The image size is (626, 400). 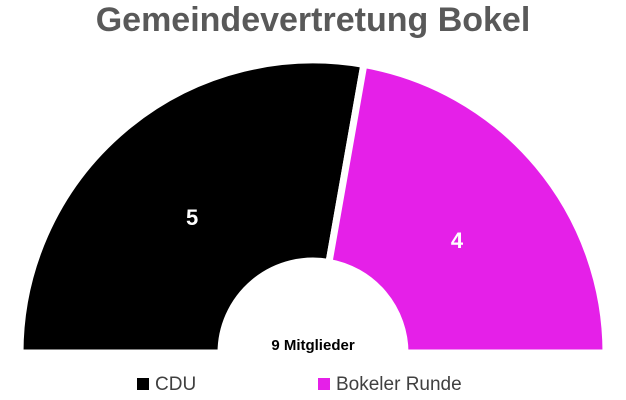 What do you see at coordinates (175, 384) in the screenshot?
I see `legend-label: CDU` at bounding box center [175, 384].